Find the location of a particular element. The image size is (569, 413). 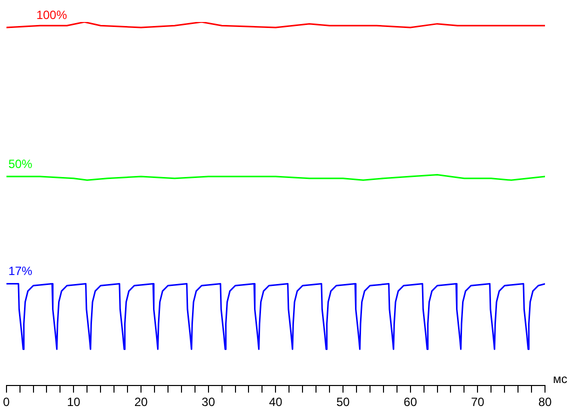

x-tick-label: 60 is located at coordinates (411, 402).